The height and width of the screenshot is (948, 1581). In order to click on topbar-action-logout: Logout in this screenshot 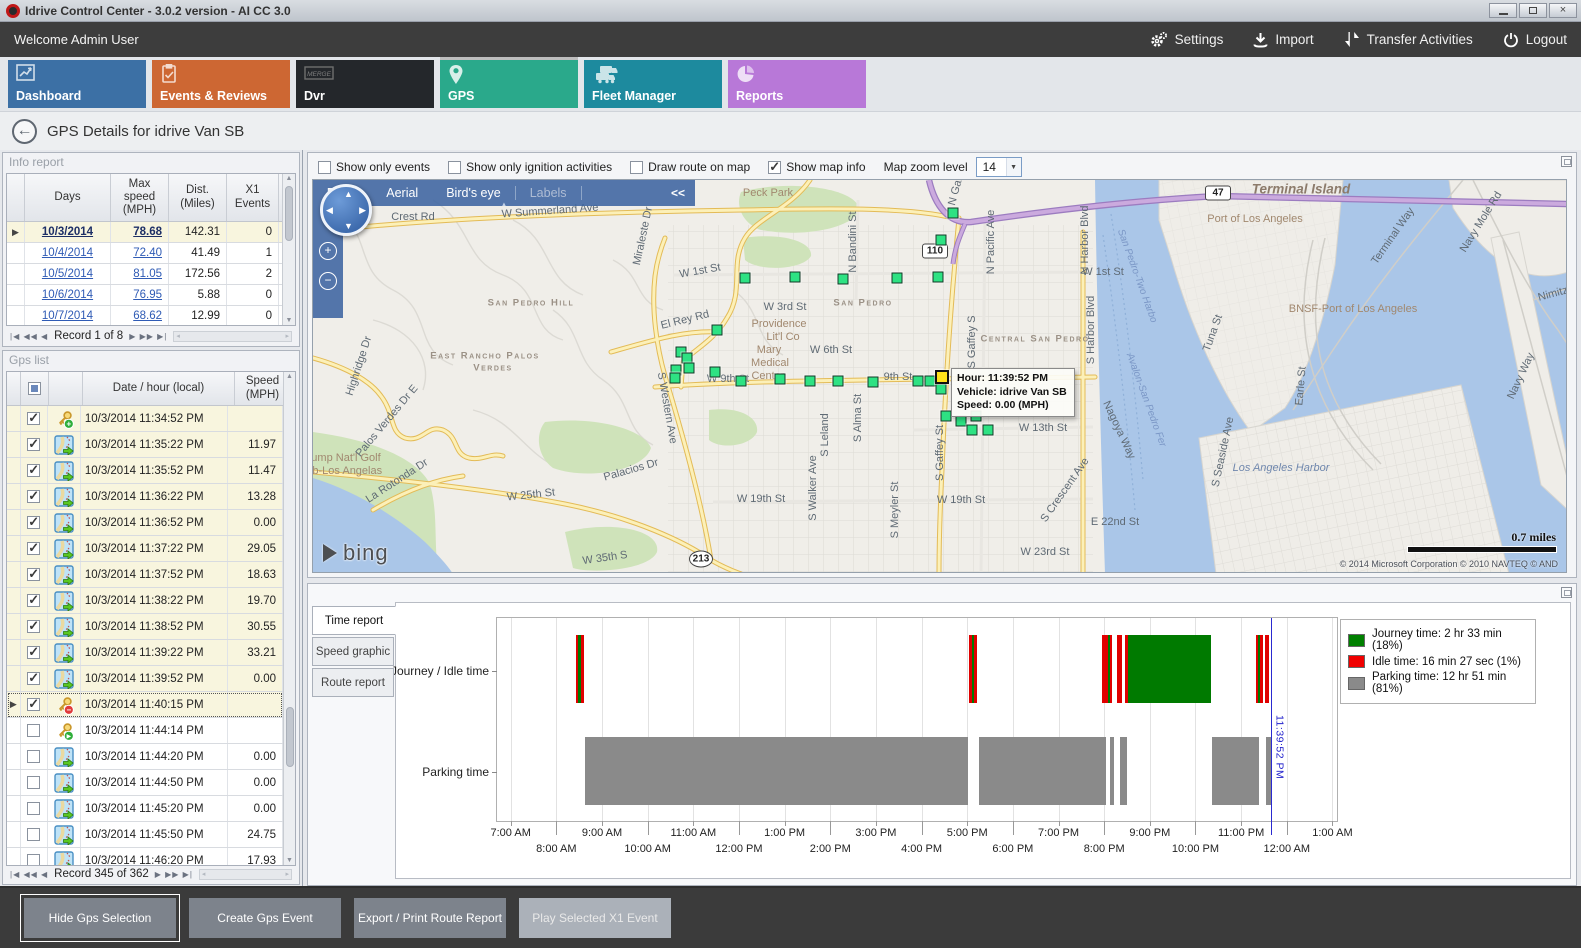, I will do `click(1535, 40)`.